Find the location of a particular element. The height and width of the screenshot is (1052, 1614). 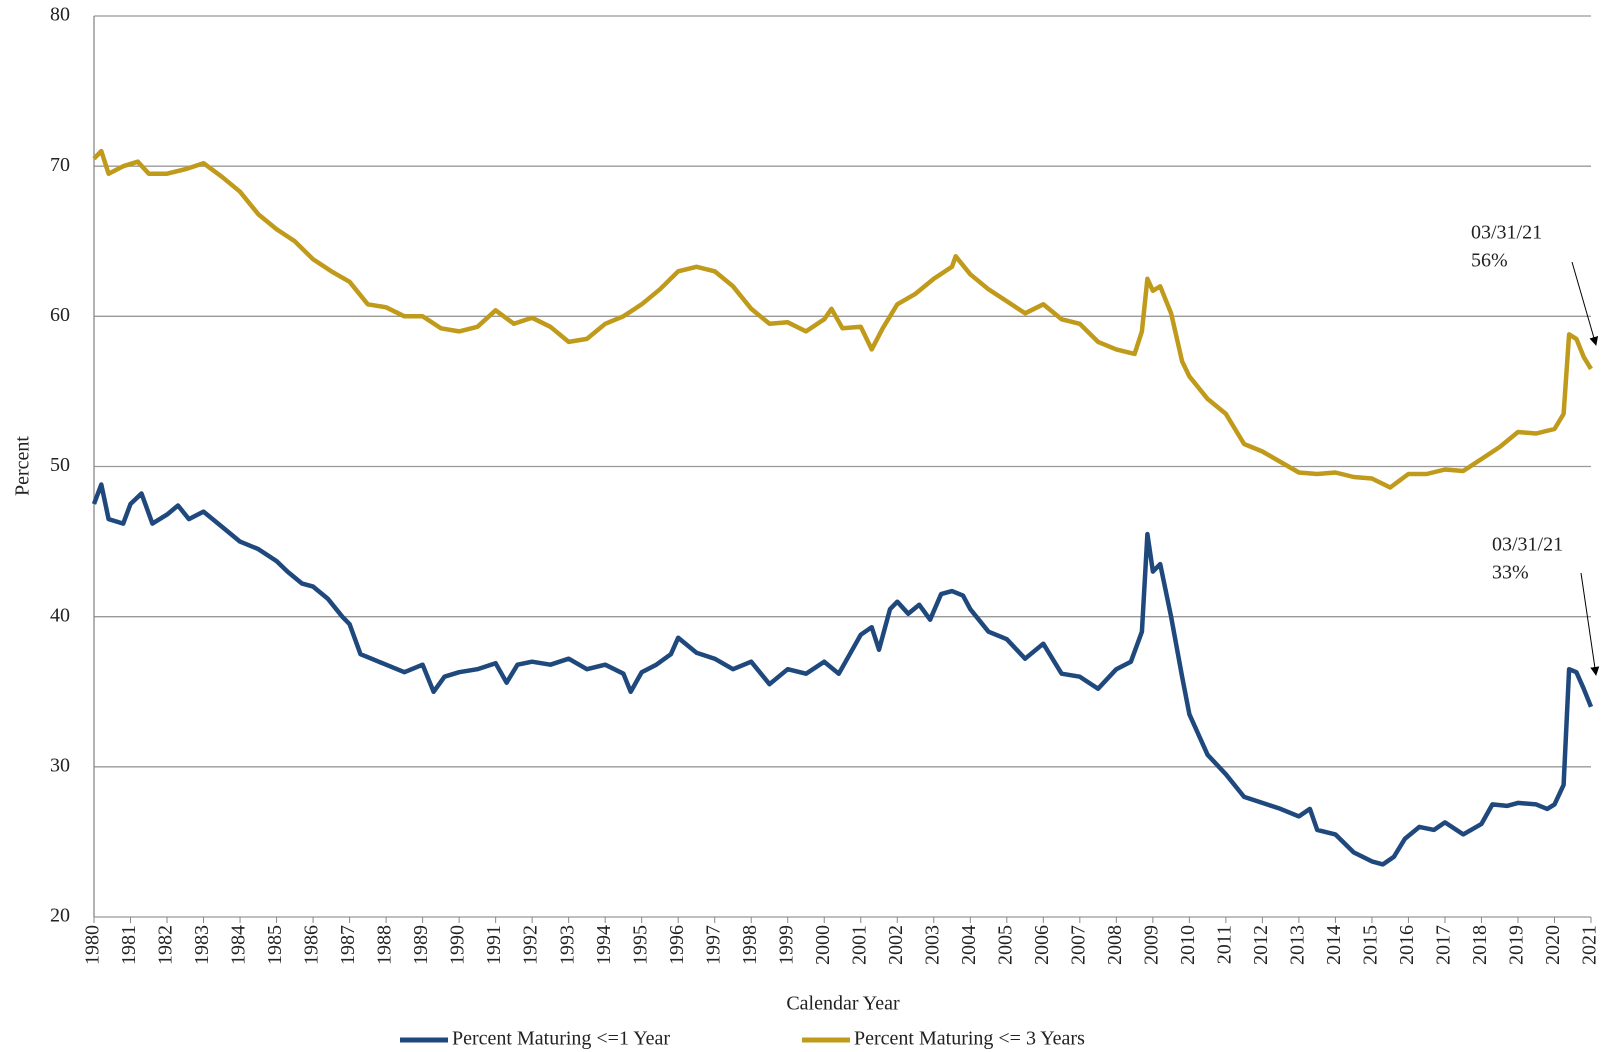

y-tick-label: 30 is located at coordinates (60, 765).